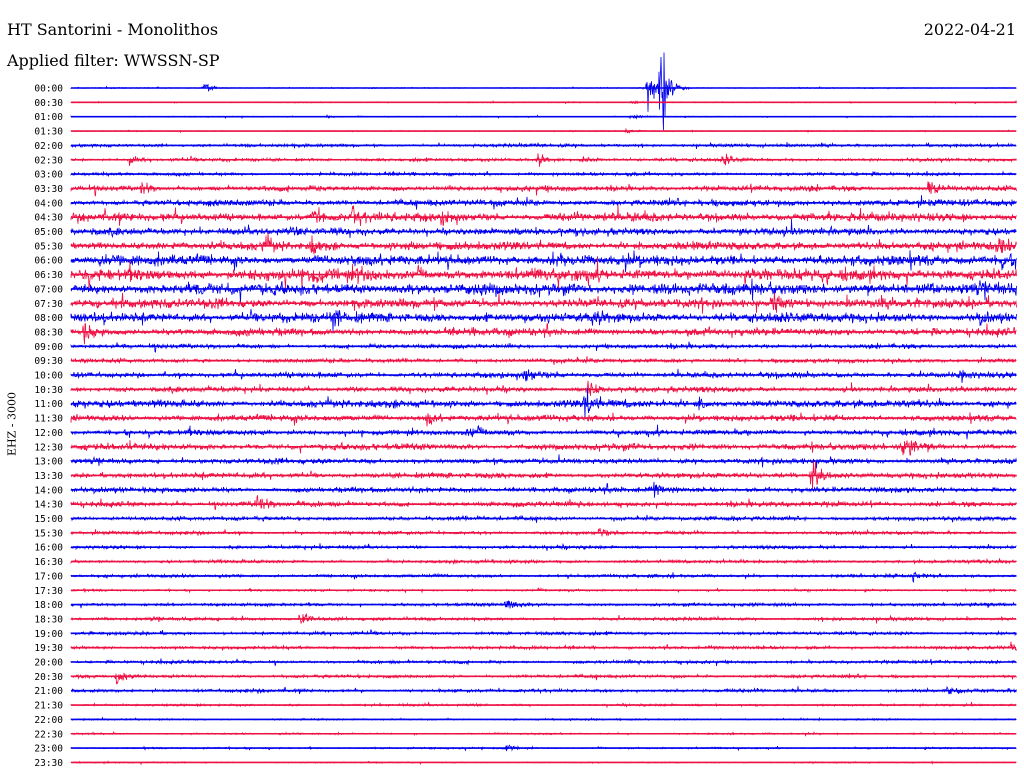  I want to click on row-time-label: 23:00, so click(48, 749).